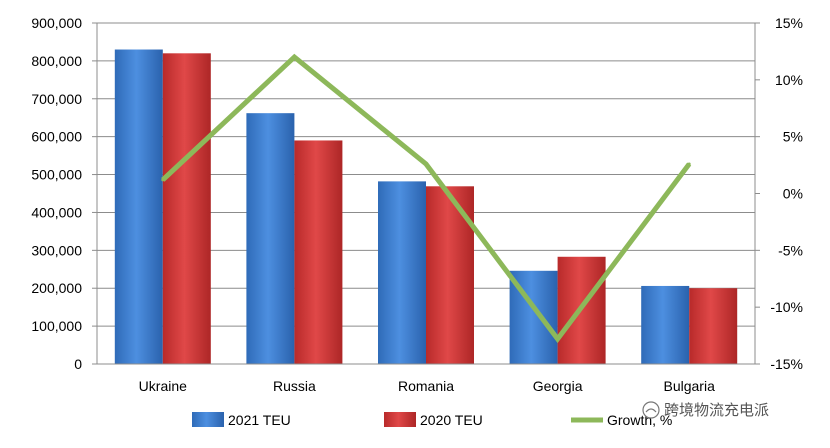 The image size is (830, 448). Describe the element at coordinates (78, 364) in the screenshot. I see `y-tick-label: 0` at that location.